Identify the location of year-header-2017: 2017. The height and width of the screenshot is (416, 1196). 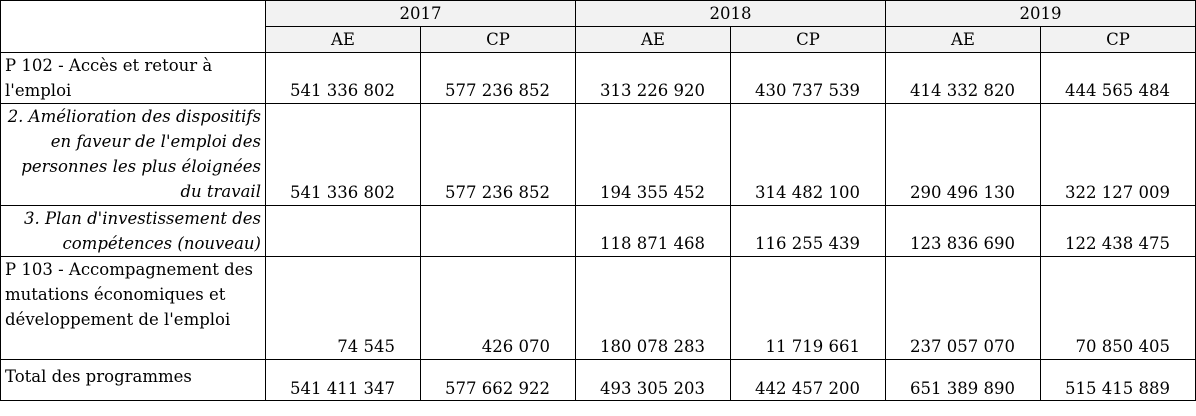
(420, 13).